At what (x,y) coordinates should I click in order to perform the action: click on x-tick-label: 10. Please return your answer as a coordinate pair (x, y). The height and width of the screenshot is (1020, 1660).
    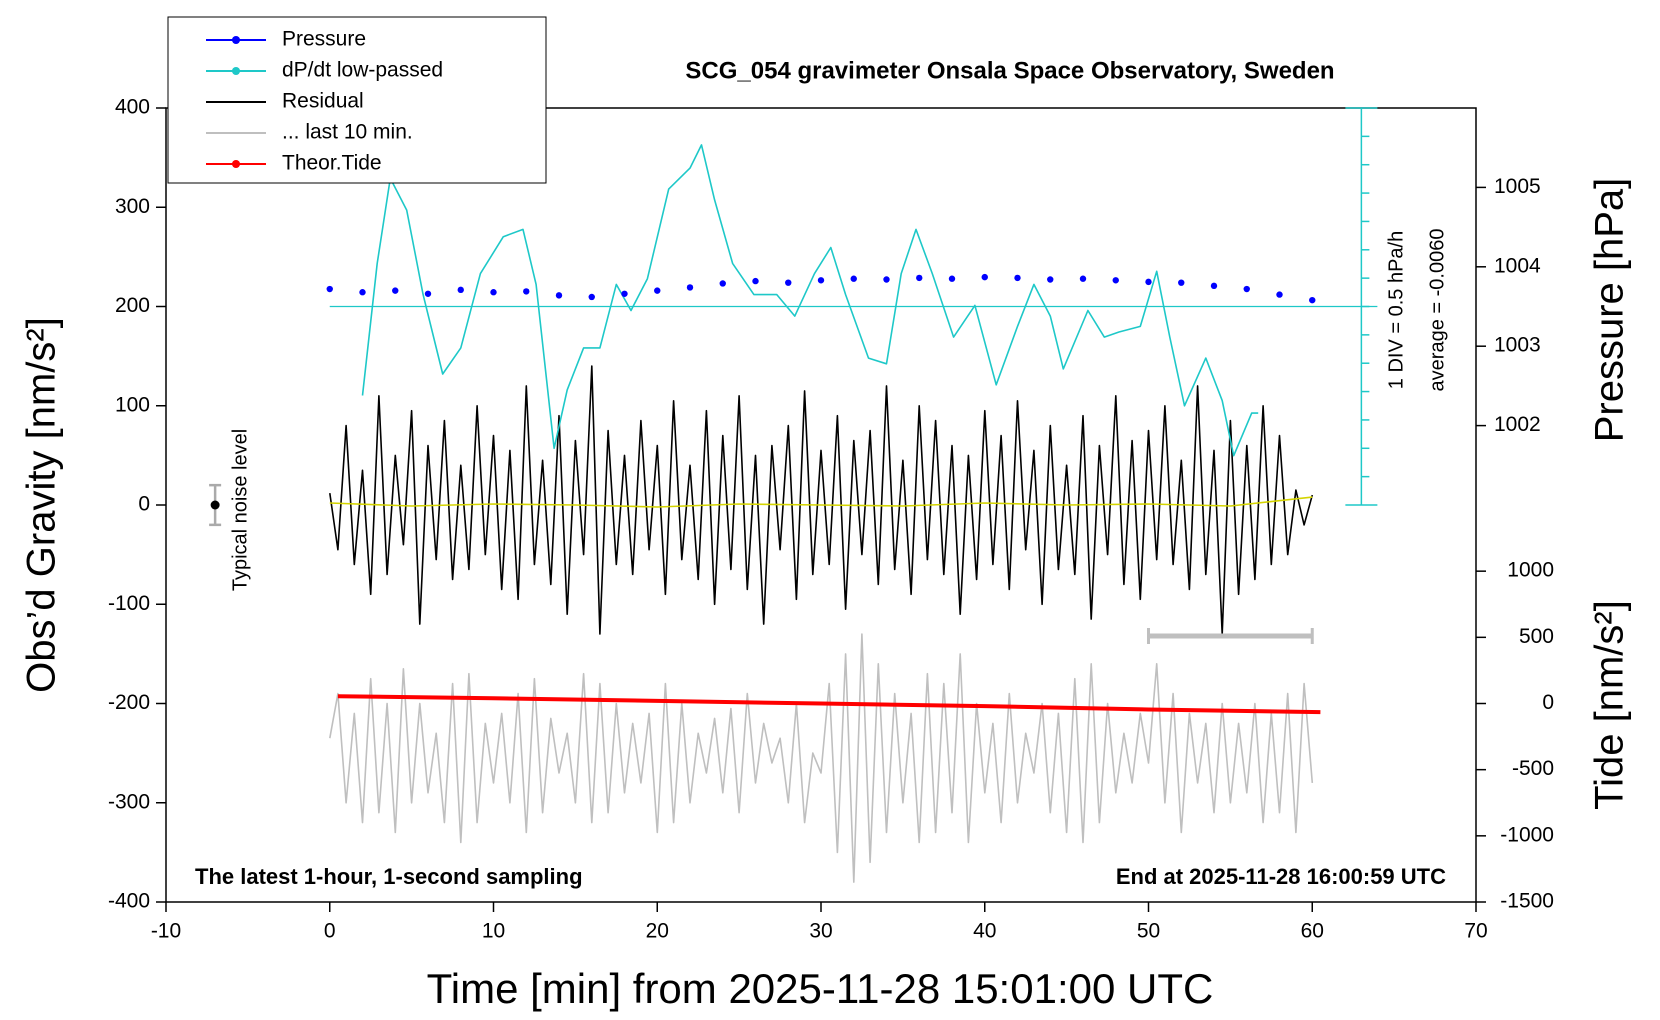
    Looking at the image, I should click on (493, 931).